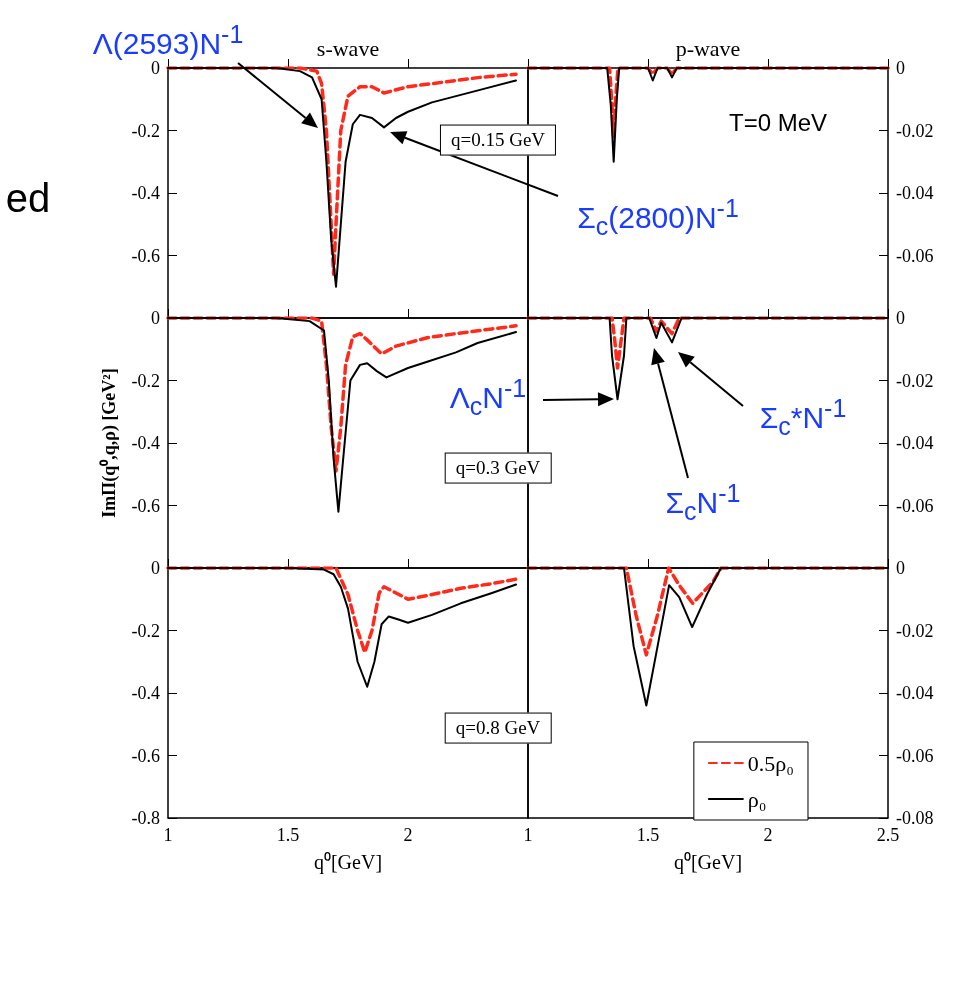 Image resolution: width=961 pixels, height=1007 pixels. Describe the element at coordinates (703, 502) in the screenshot. I see `annotation: Σ$_{c}$N$^{-1}$` at that location.